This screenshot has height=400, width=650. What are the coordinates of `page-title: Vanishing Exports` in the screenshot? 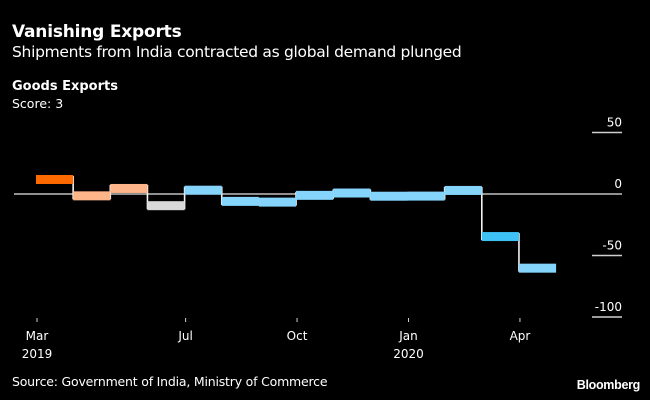 It's located at (97, 32).